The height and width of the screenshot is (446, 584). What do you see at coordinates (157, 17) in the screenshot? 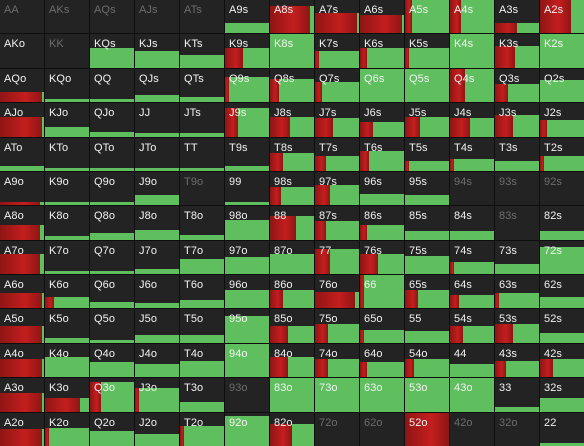
I see `hand-cell: AJs` at bounding box center [157, 17].